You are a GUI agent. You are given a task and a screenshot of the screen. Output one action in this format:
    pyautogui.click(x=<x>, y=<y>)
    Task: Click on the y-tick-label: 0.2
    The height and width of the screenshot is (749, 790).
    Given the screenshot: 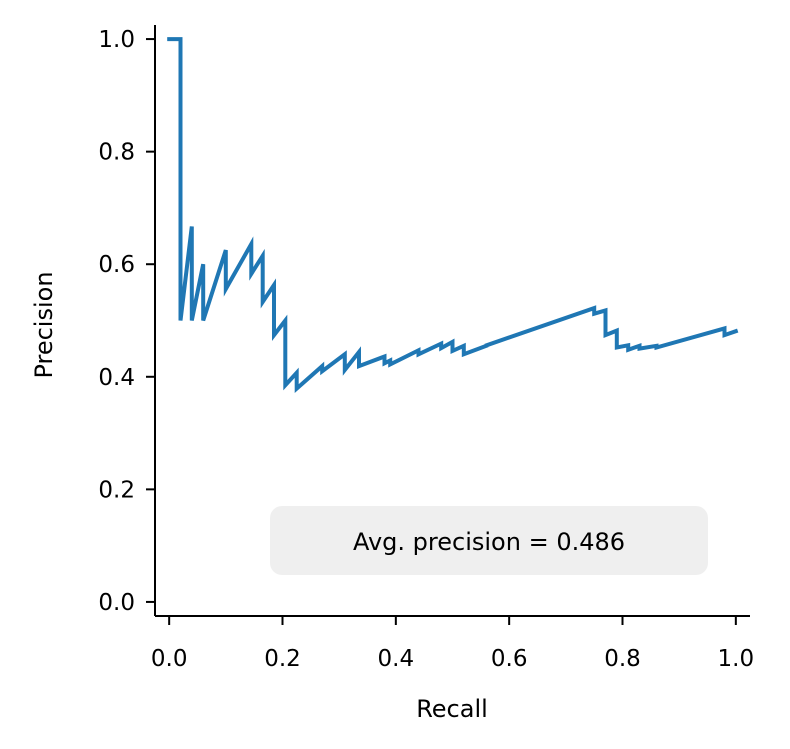 What is the action you would take?
    pyautogui.click(x=116, y=490)
    